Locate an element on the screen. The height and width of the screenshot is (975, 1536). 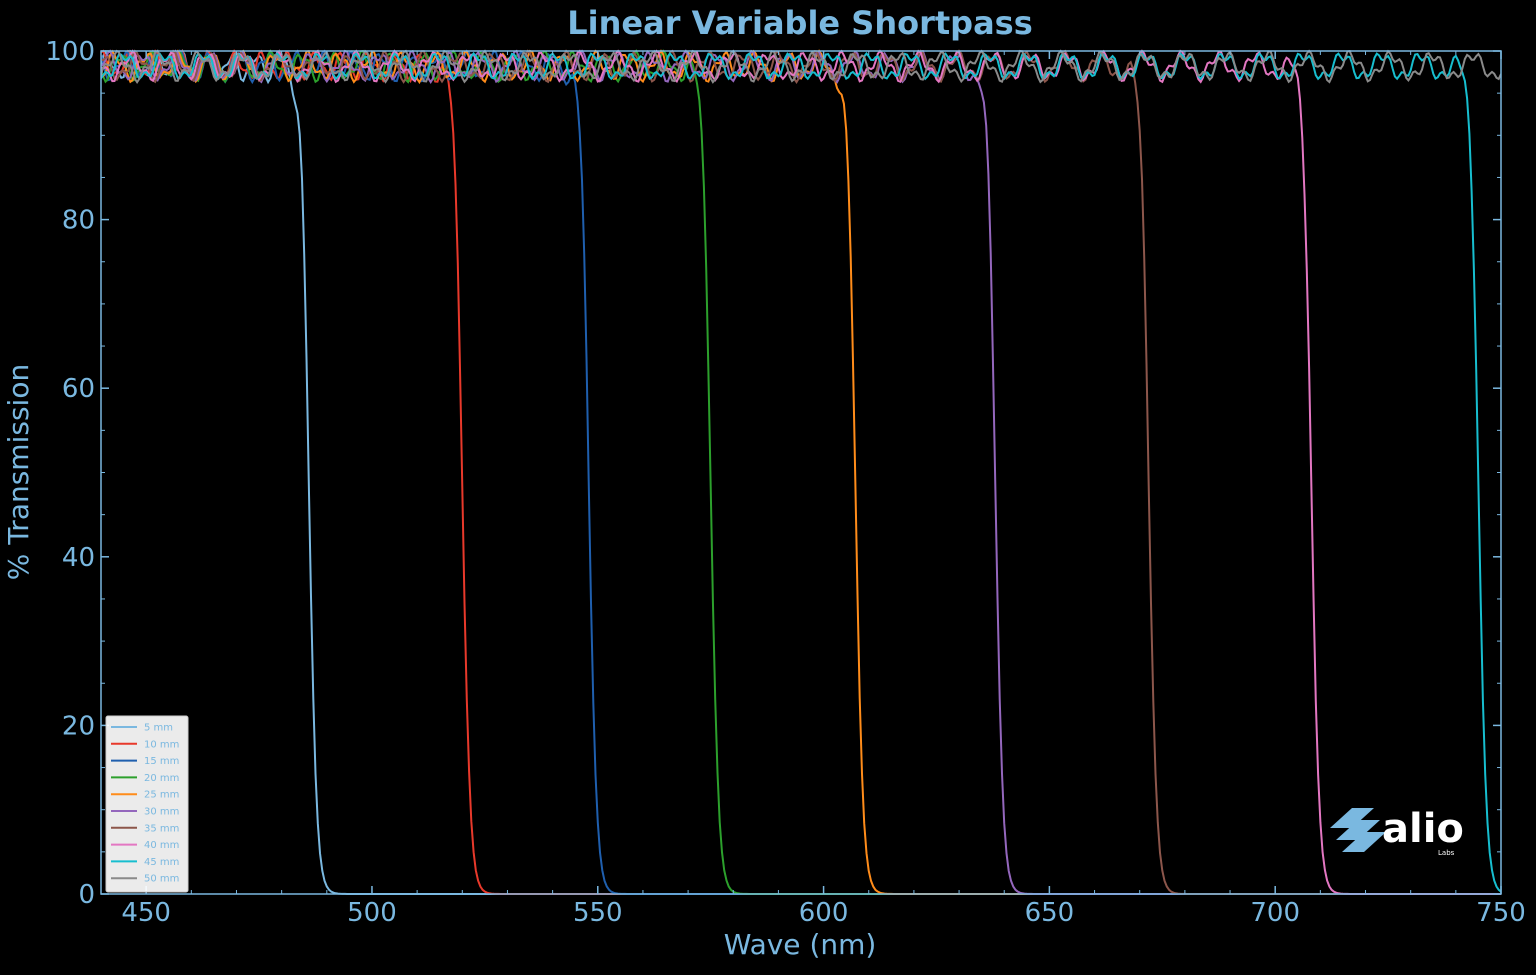
legend-label: 30 mm is located at coordinates (161, 812).